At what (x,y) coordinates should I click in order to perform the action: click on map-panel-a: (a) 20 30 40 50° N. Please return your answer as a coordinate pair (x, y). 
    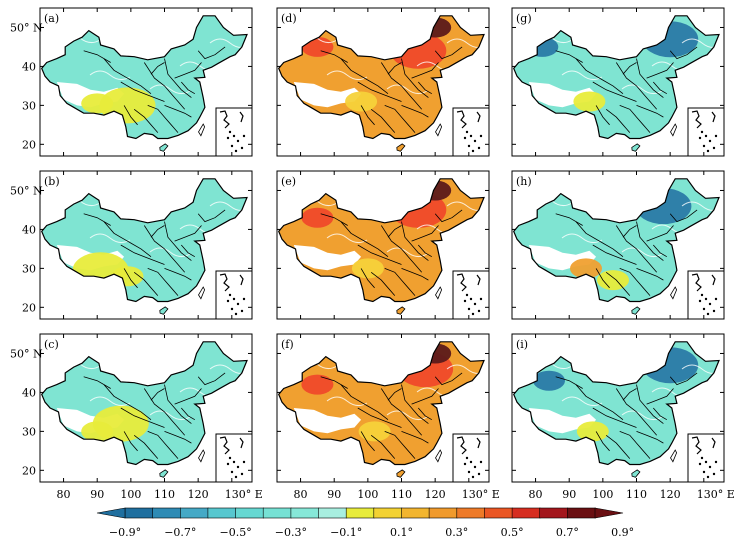
    Looking at the image, I should click on (131, 82).